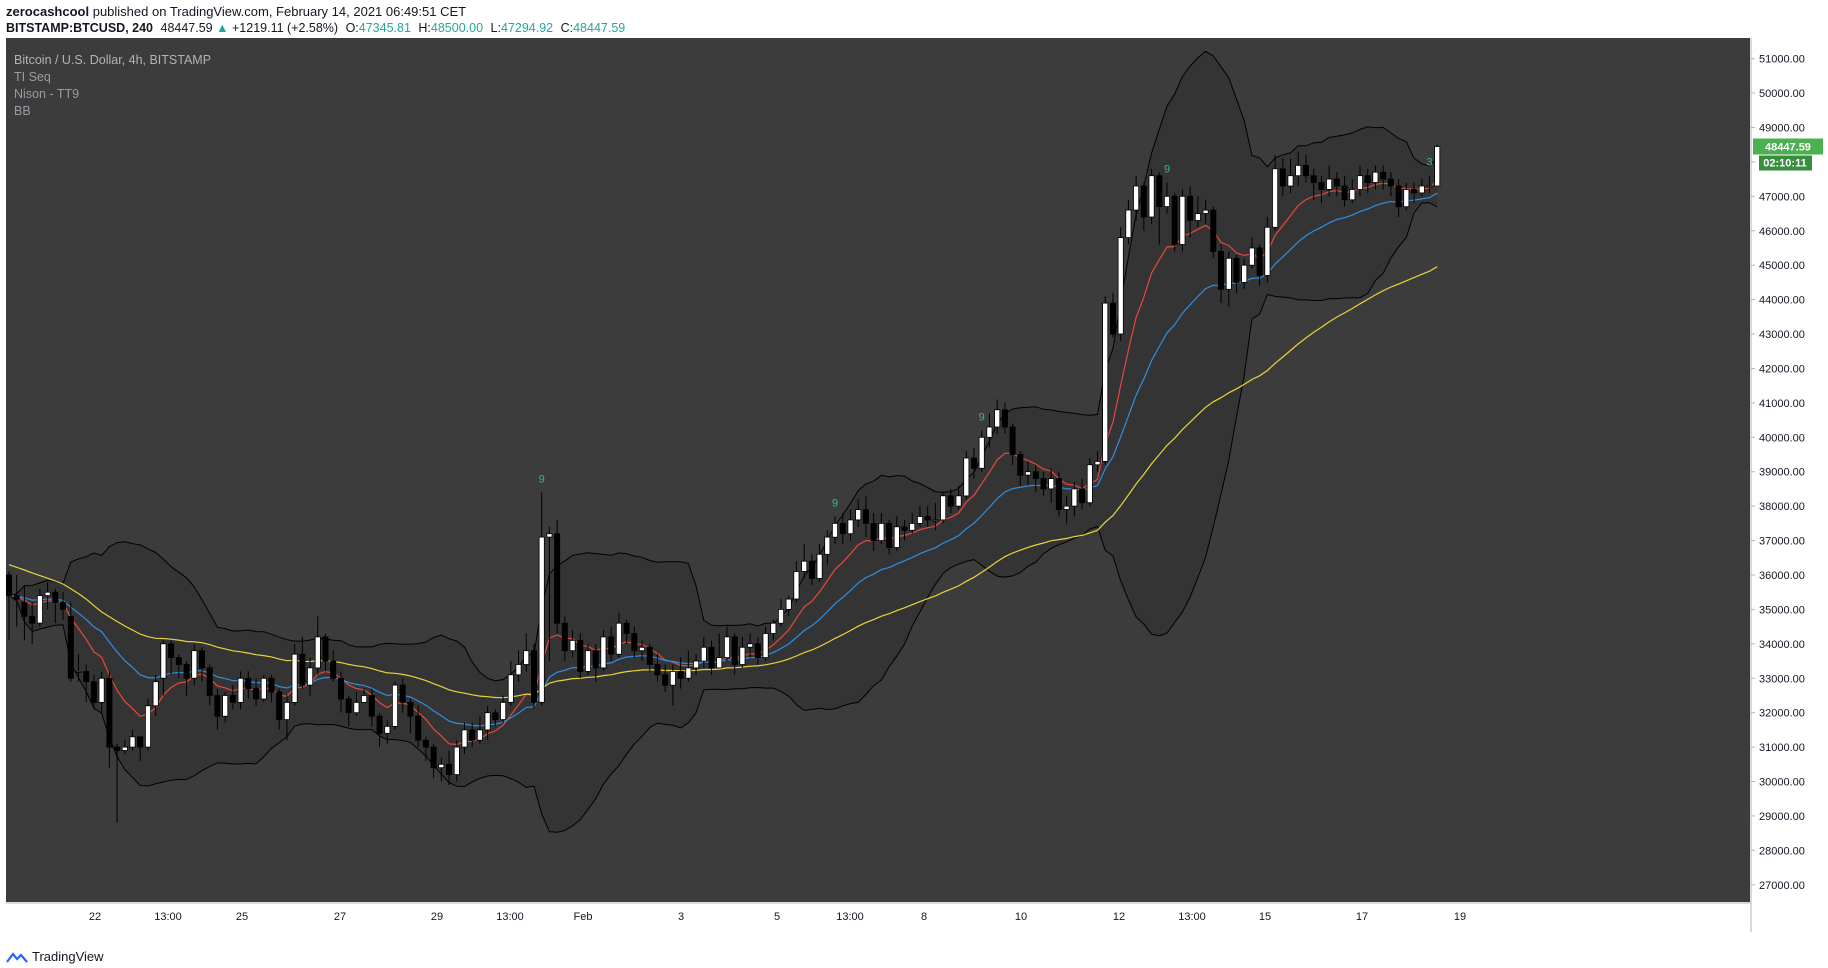  Describe the element at coordinates (1789, 485) in the screenshot. I see `price-axis-area` at that location.